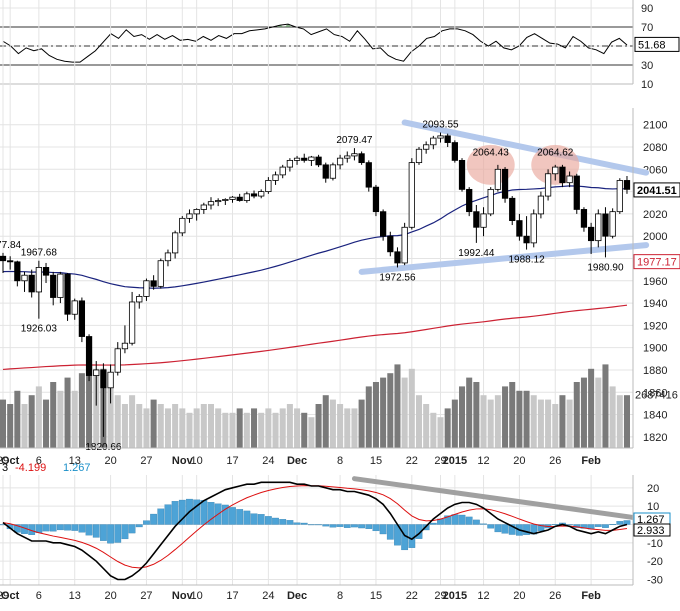 This screenshot has height=611, width=680. Describe the element at coordinates (591, 596) in the screenshot. I see `macd-x-tick-label: Feb` at that location.